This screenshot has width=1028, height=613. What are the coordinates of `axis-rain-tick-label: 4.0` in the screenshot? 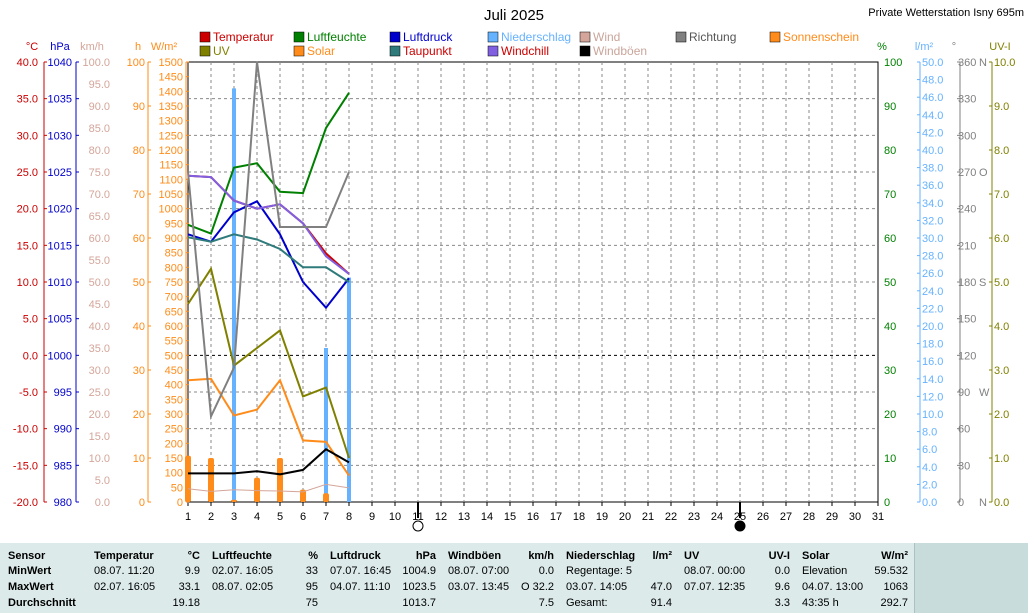 It's located at (929, 468).